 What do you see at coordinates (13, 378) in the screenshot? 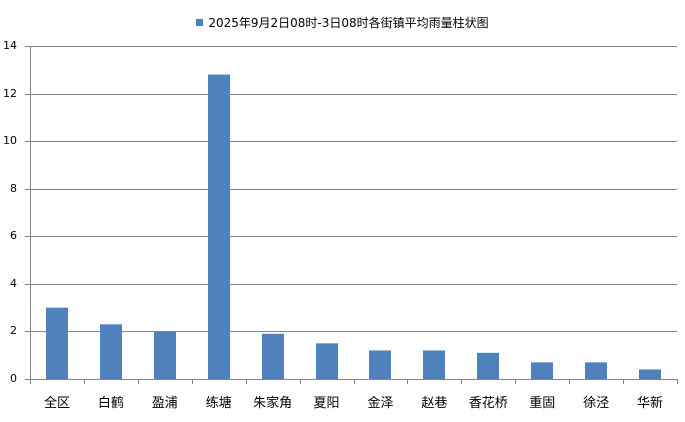
I see `y-tick-label: 0` at bounding box center [13, 378].